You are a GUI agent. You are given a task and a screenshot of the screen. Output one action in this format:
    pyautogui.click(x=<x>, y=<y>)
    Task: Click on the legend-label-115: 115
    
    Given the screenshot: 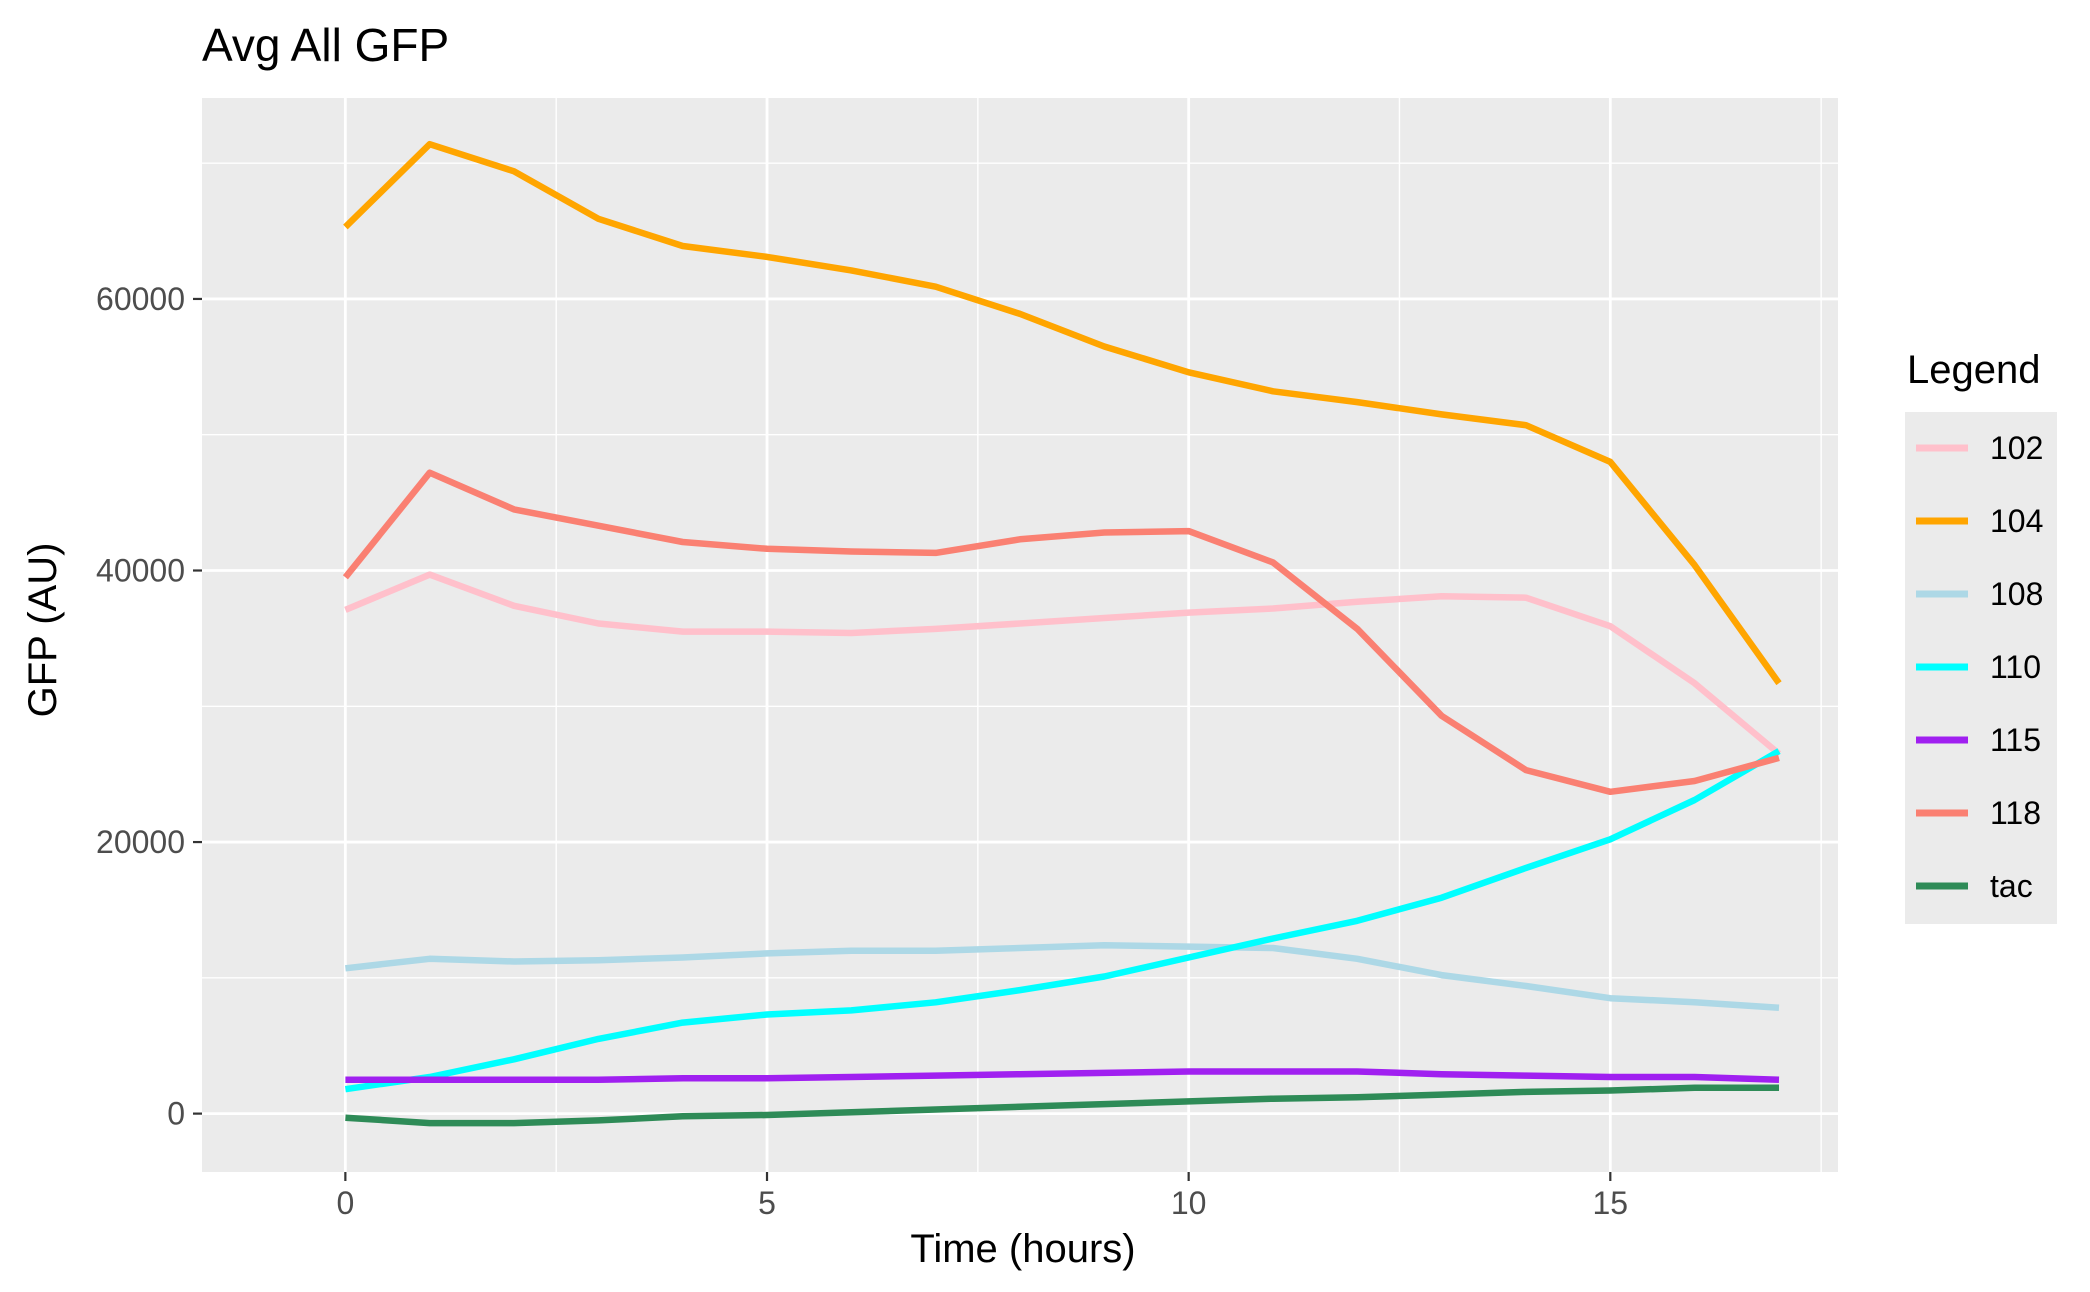 What is the action you would take?
    pyautogui.click(x=2015, y=740)
    